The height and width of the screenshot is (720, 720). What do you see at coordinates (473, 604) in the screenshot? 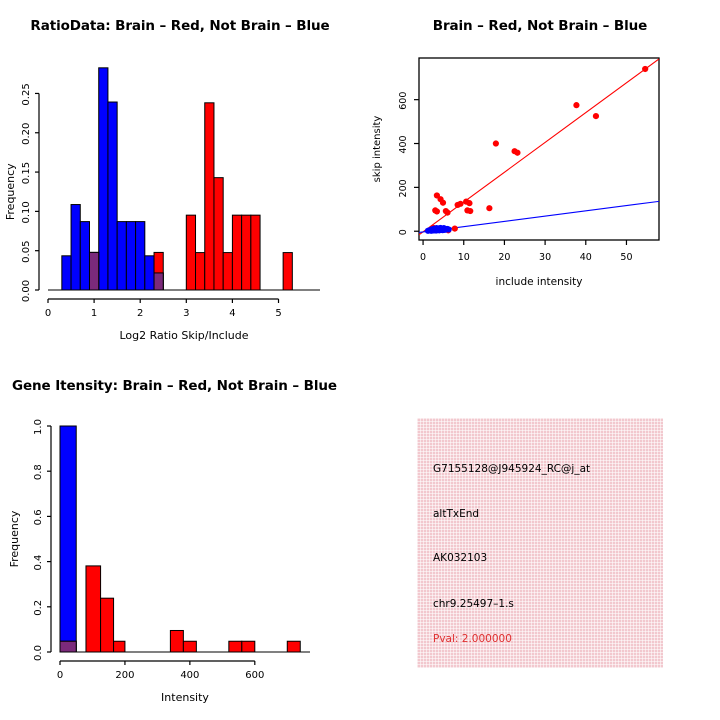
I see `info-locus: chr9.25497–1.s` at bounding box center [473, 604].